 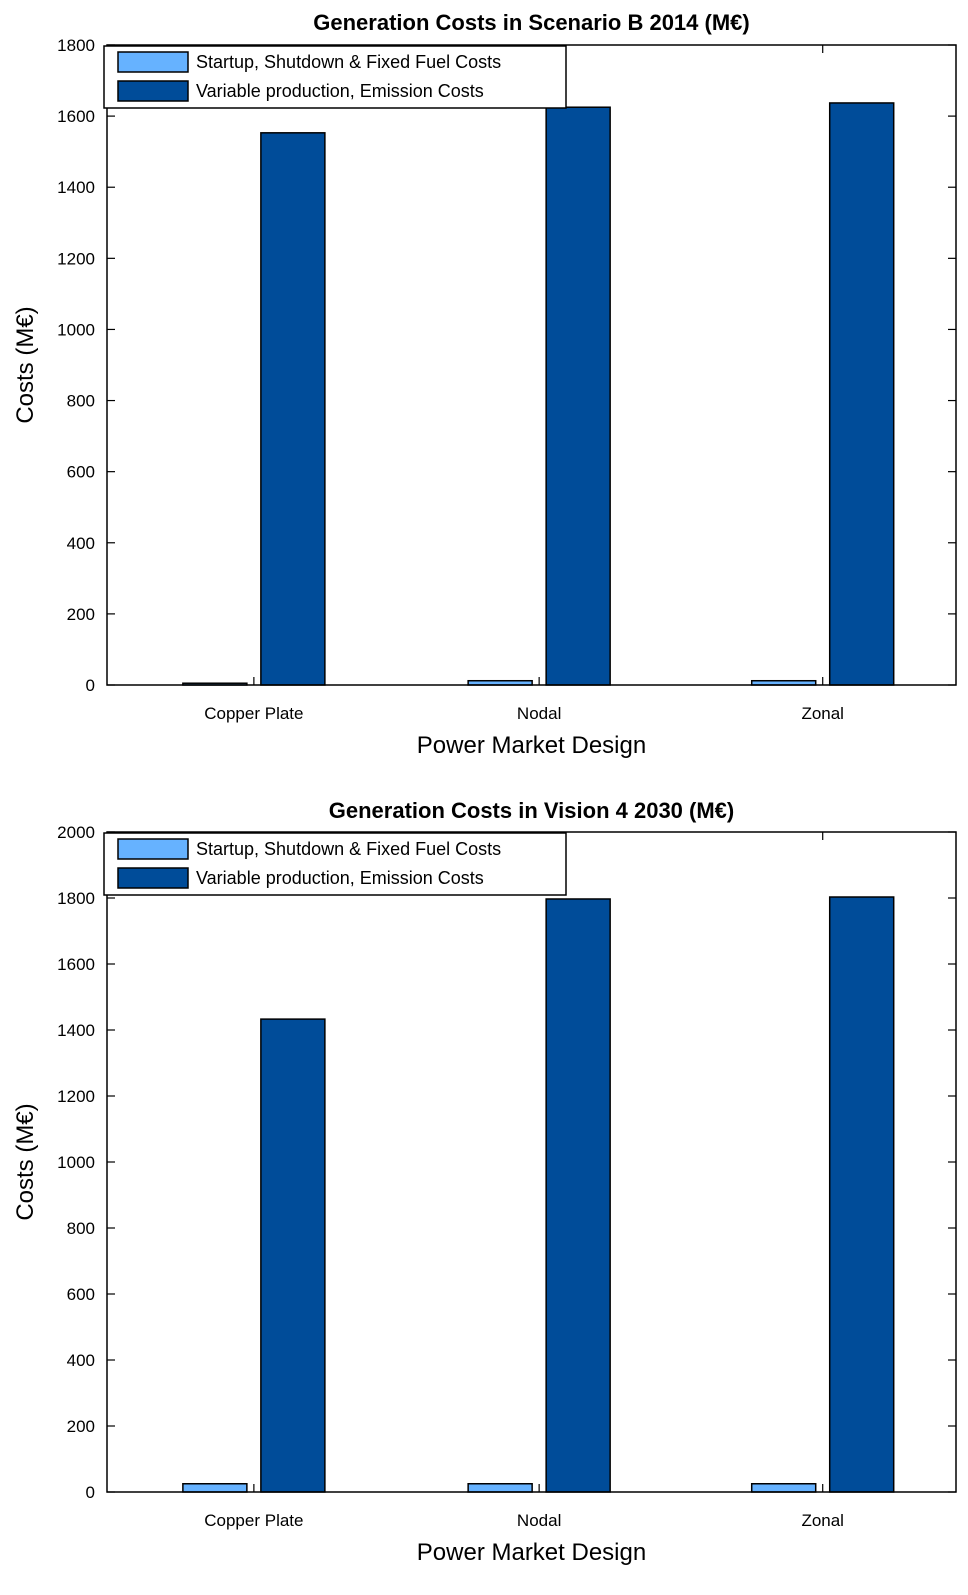 I want to click on chart-title: Generation Costs in Scenario B 2014 (M€), so click(x=531, y=22).